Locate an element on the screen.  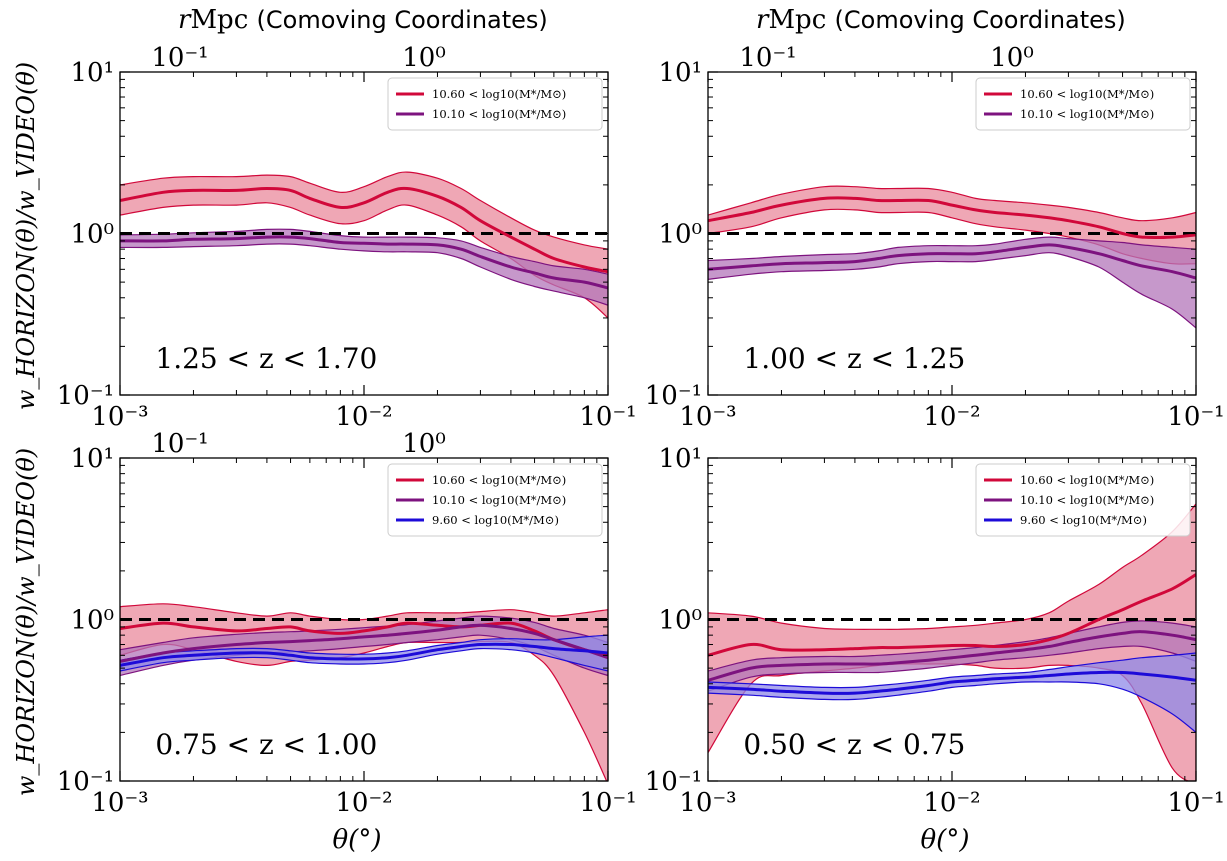
redshift-bin-label: 1.00 < z < 1.25 is located at coordinates (854, 358).